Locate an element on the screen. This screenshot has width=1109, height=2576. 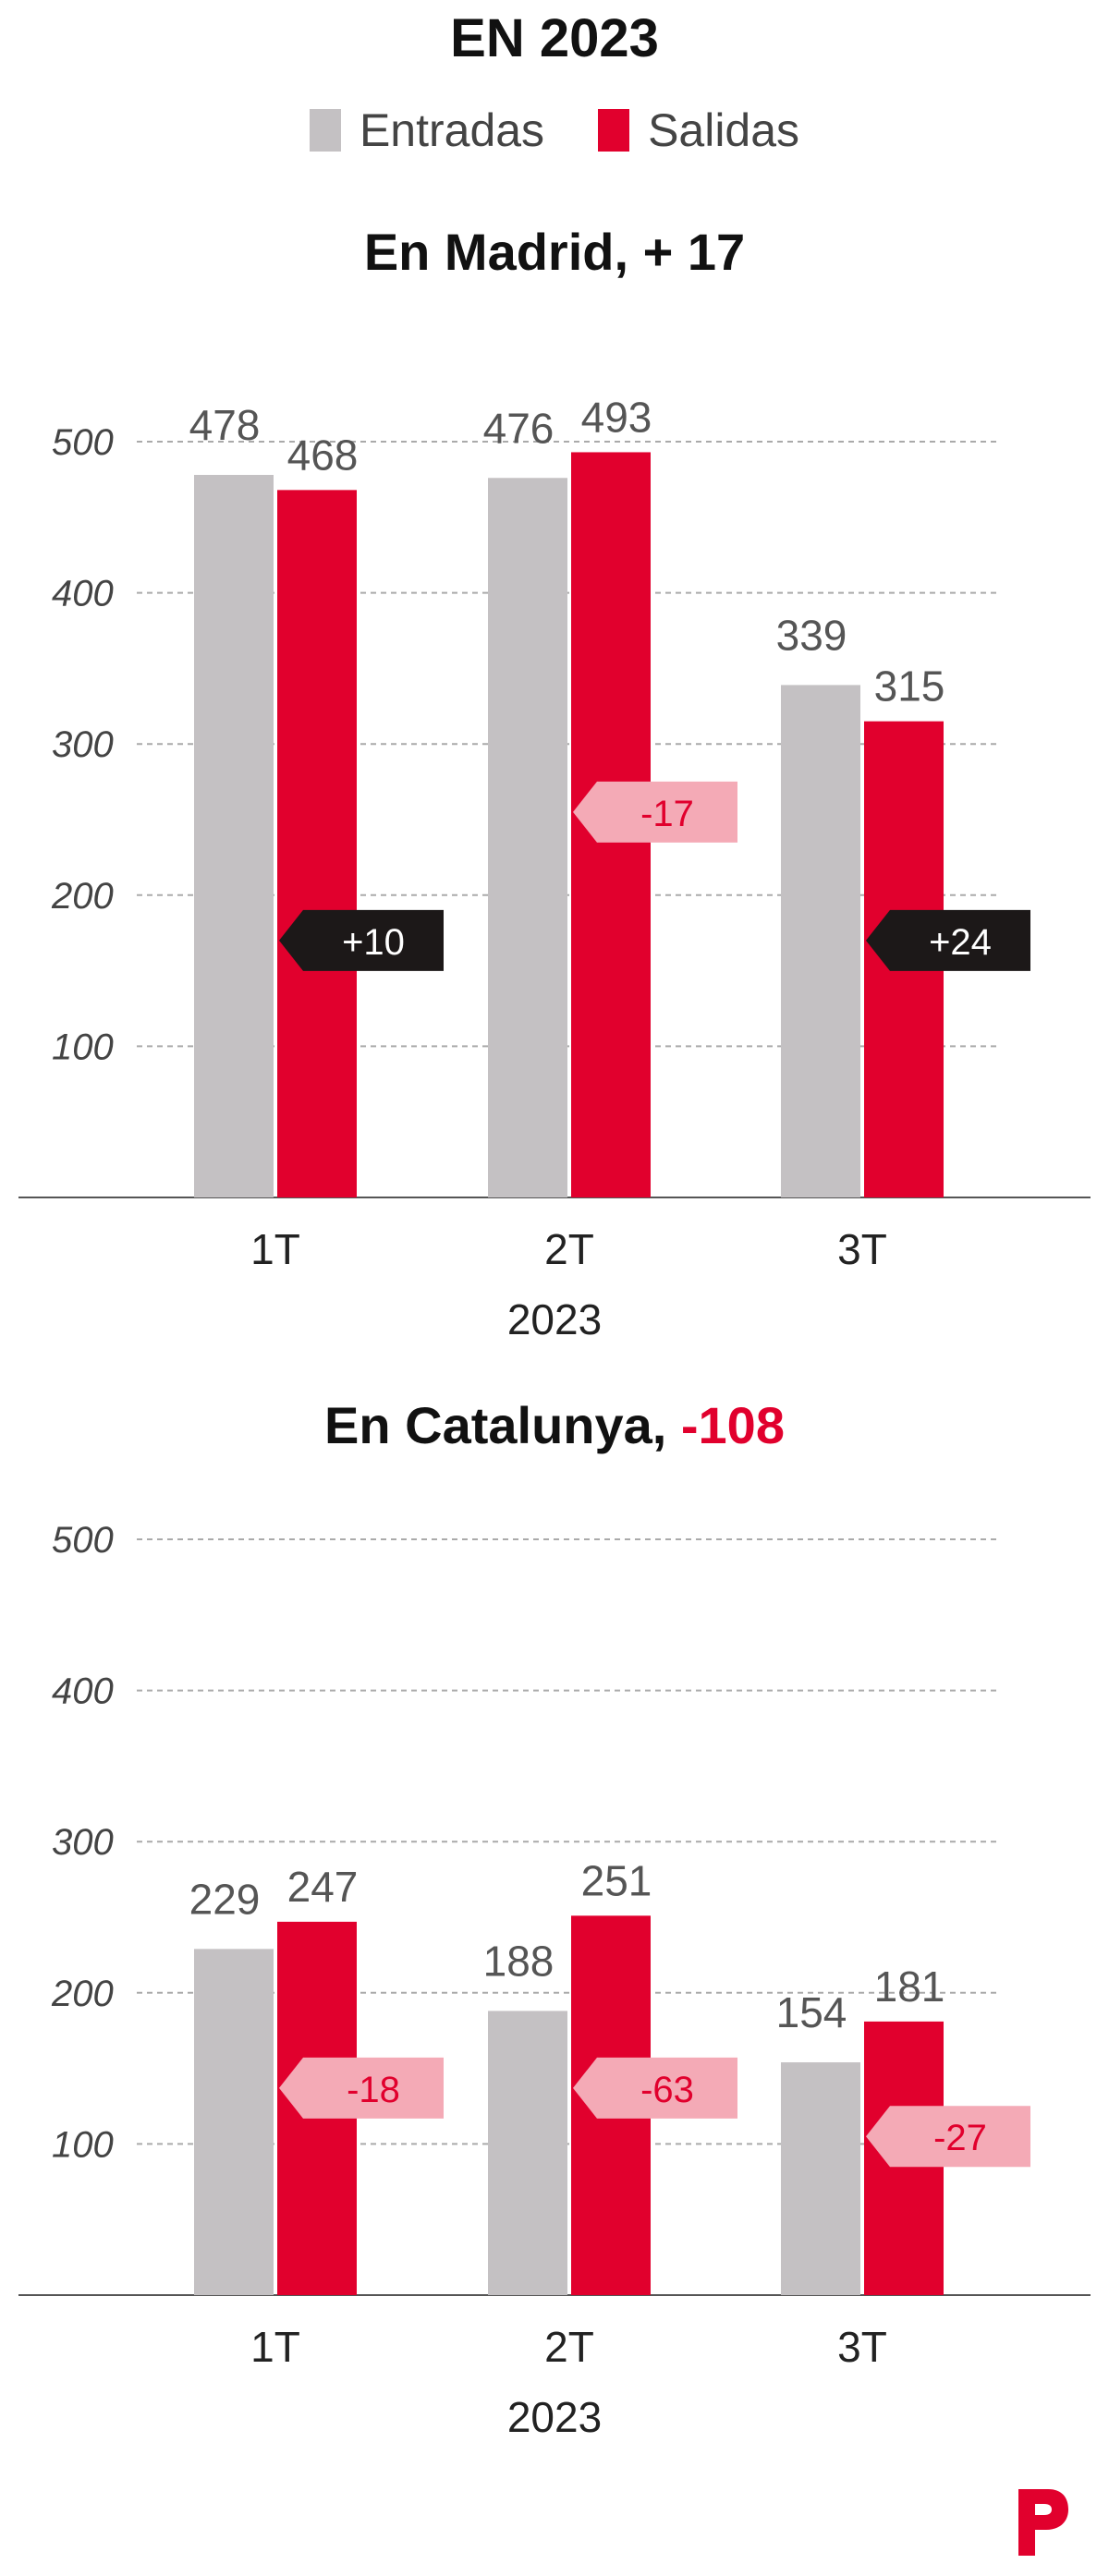
difference-label-2T: -17 is located at coordinates (667, 814).